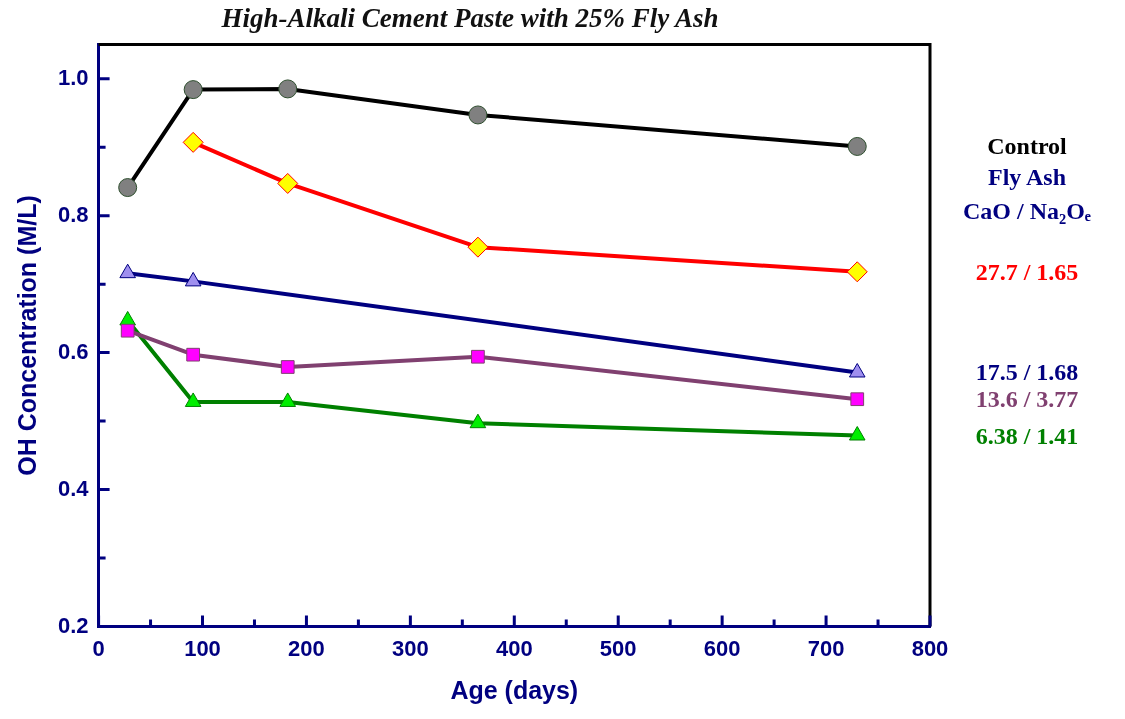 The image size is (1125, 719). What do you see at coordinates (73, 77) in the screenshot?
I see `y-tick-label: 1.0` at bounding box center [73, 77].